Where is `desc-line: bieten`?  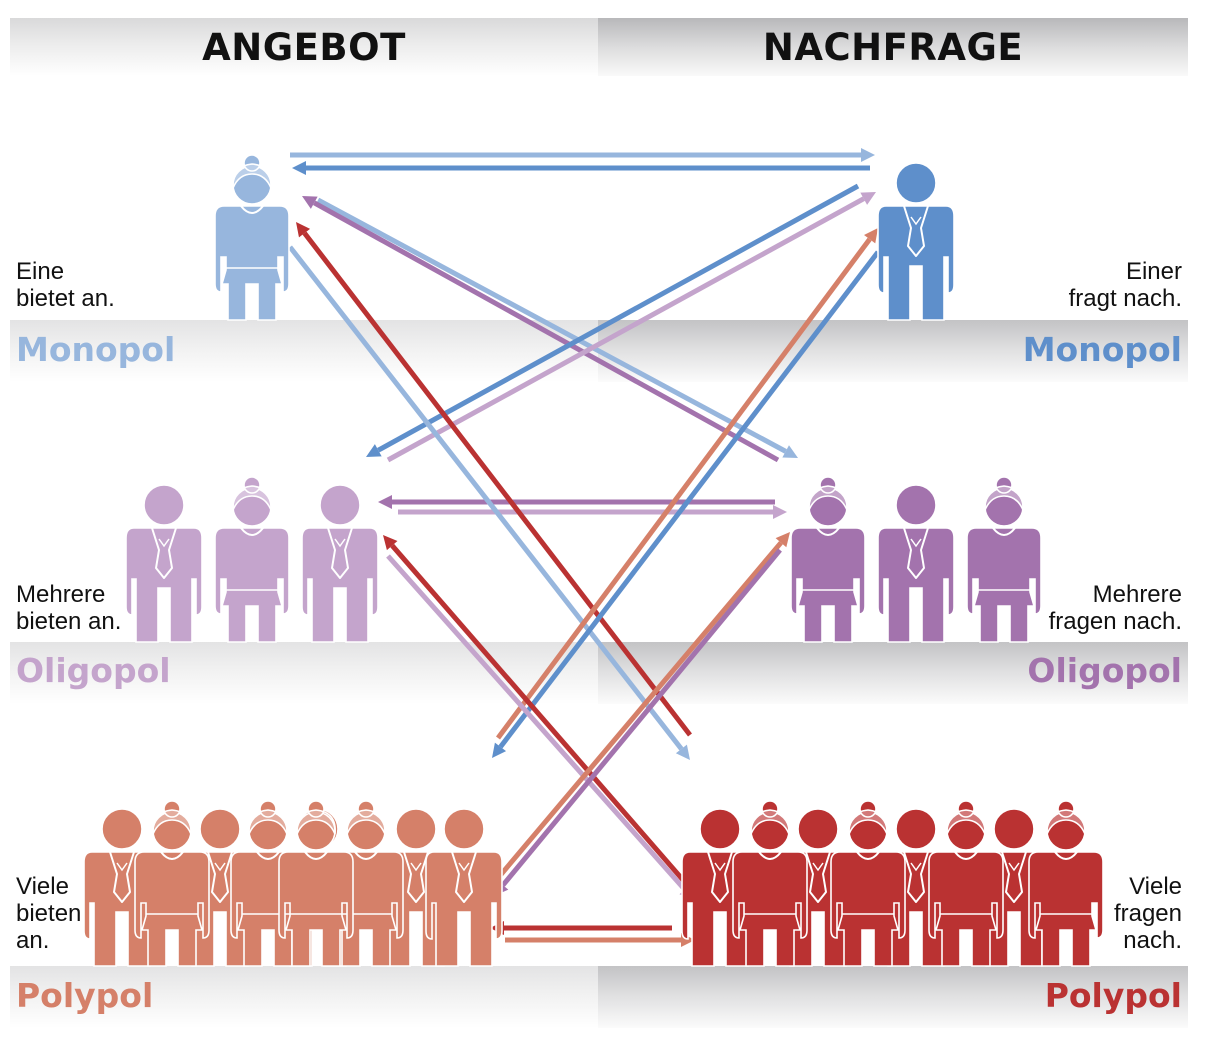 desc-line: bieten is located at coordinates (49, 913).